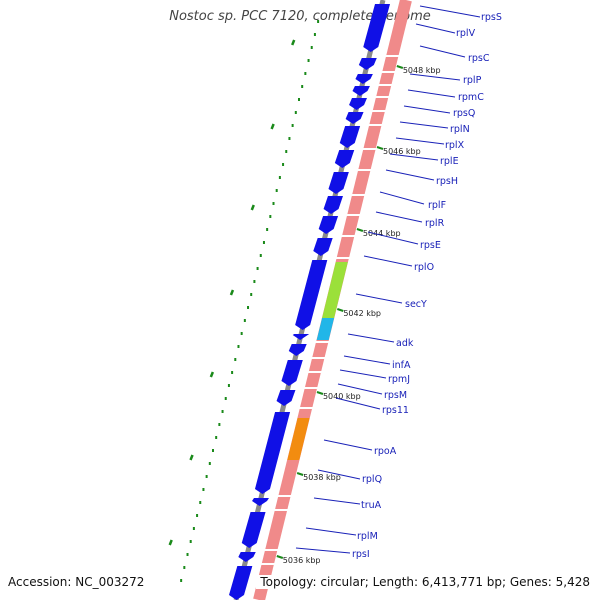 The image size is (600, 600). I want to click on gene-label-rplN: rplN, so click(460, 129).